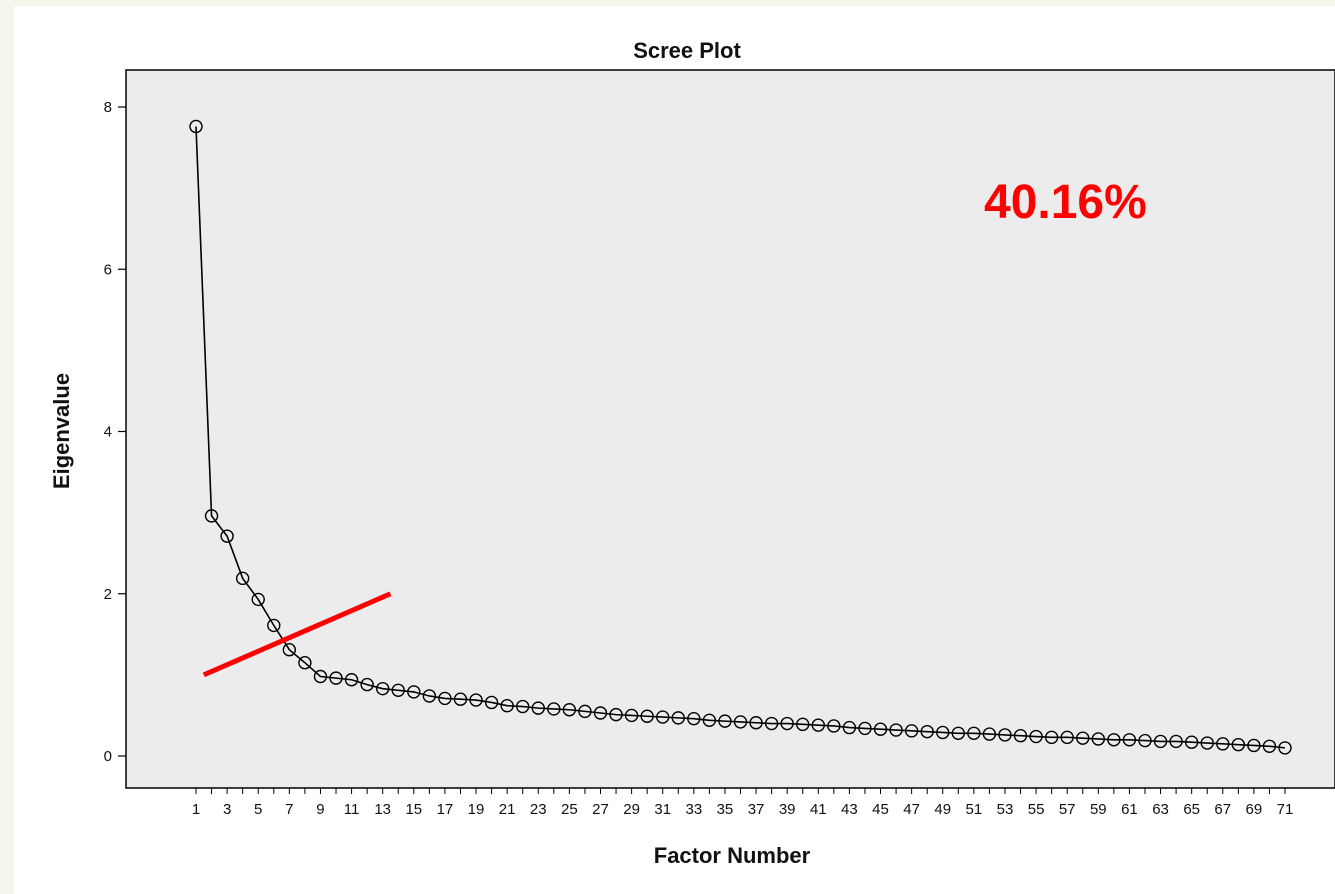  I want to click on x-tick-label: 55, so click(1036, 809).